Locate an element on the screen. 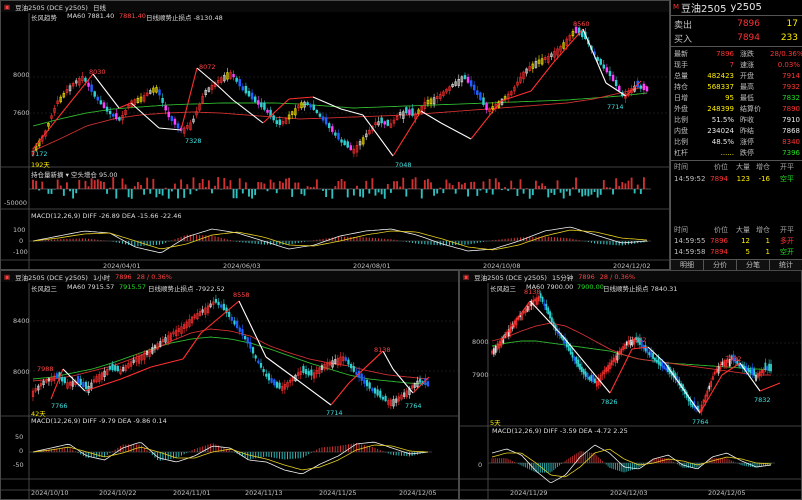 The width and height of the screenshot is (802, 500). stat-value: 7890 is located at coordinates (791, 109).